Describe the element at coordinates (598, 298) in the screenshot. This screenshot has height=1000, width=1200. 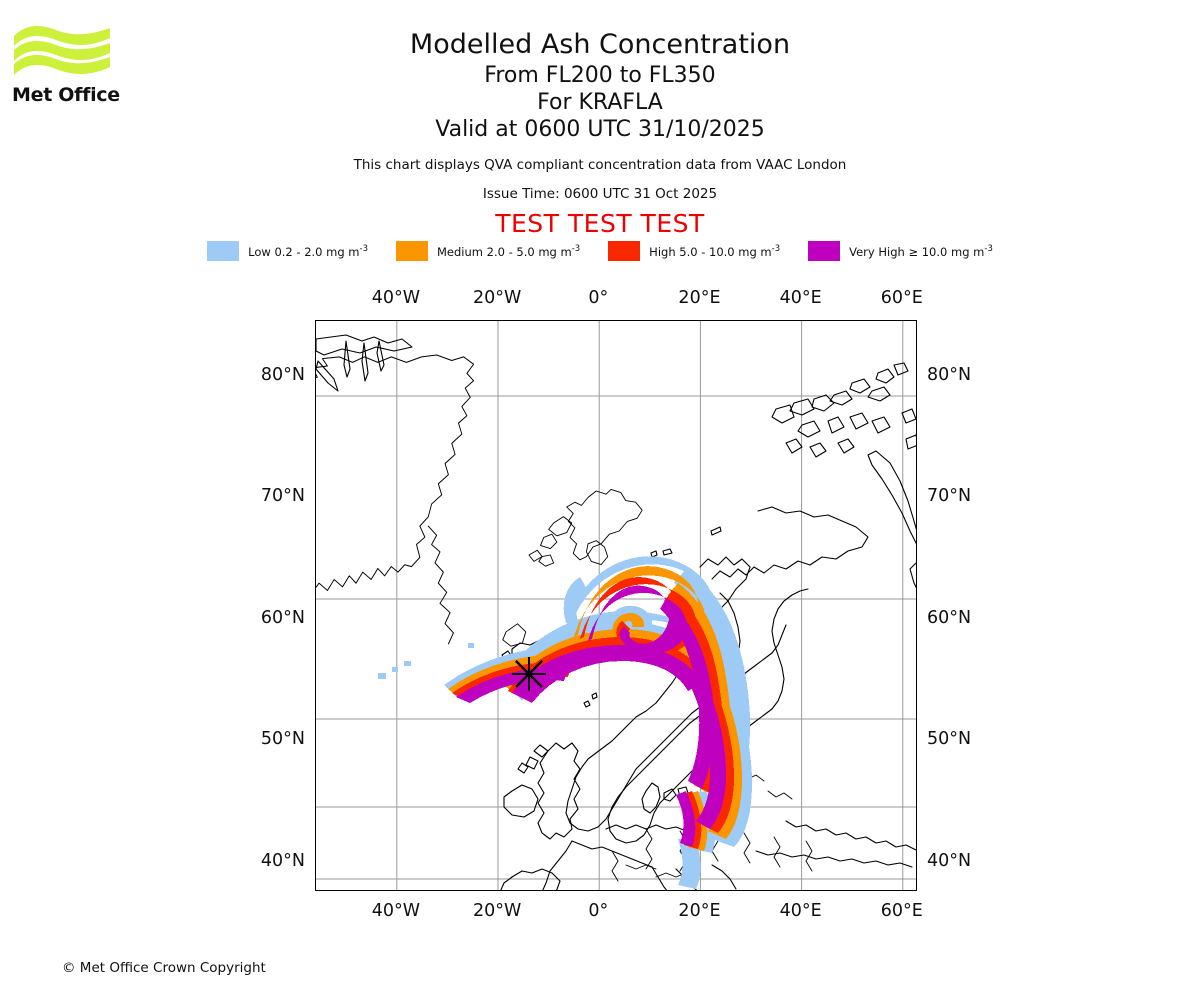
I see `lon-tick-top-0: 0°` at that location.